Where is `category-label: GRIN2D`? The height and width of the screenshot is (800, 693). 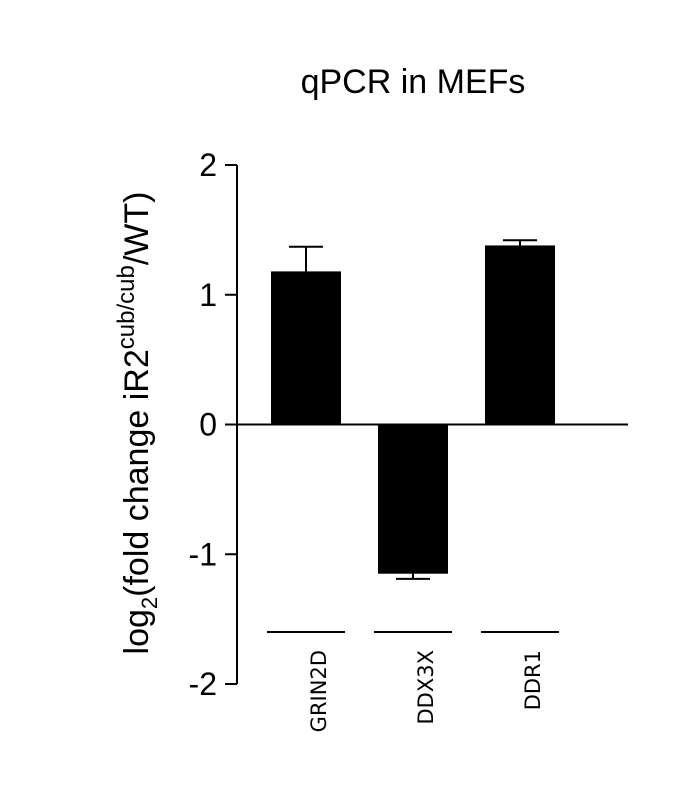 category-label: GRIN2D is located at coordinates (319, 691).